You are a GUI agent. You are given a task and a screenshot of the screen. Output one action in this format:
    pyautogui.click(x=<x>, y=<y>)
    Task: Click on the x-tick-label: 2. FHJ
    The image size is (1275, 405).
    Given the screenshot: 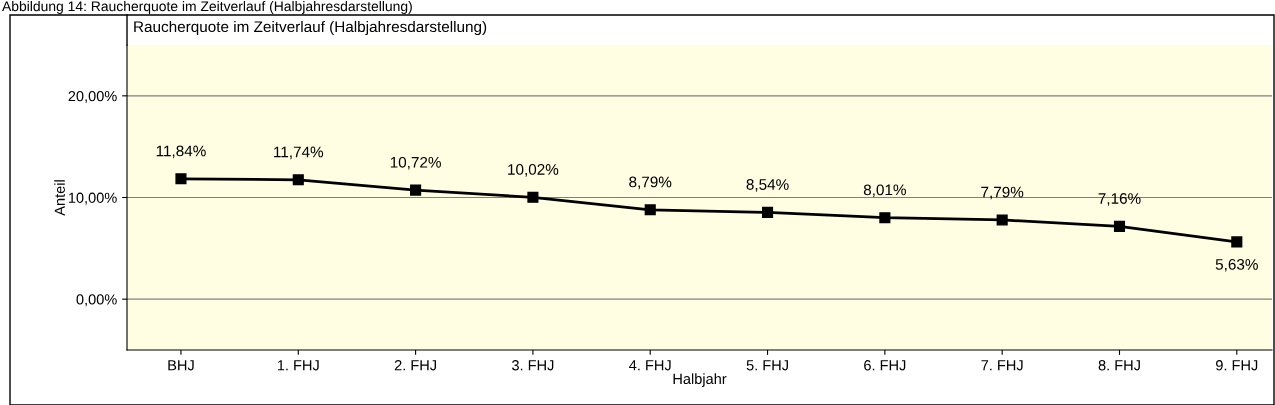 What is the action you would take?
    pyautogui.click(x=415, y=365)
    